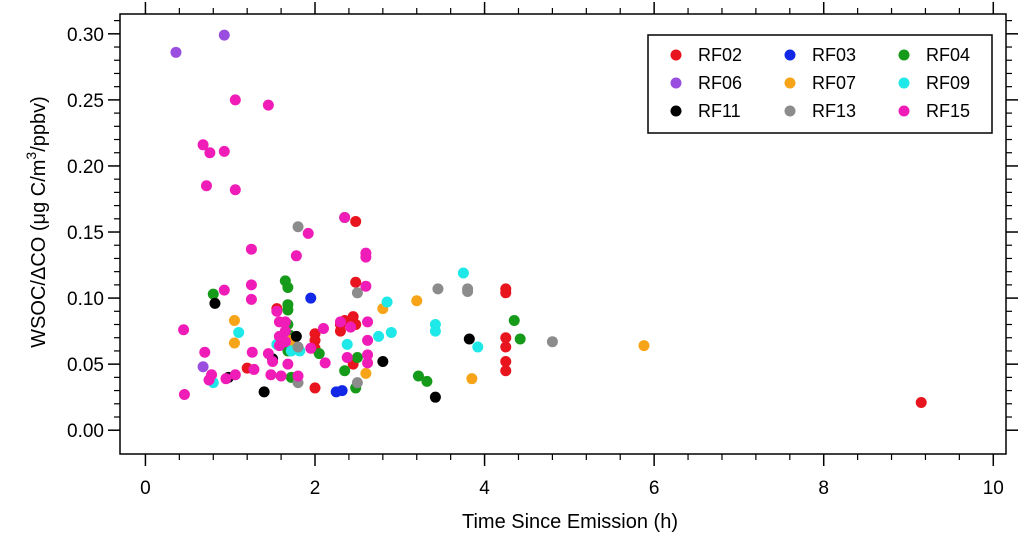 The image size is (1021, 537). What do you see at coordinates (31, 156) in the screenshot?
I see `y-axis-title-superscript: 3` at bounding box center [31, 156].